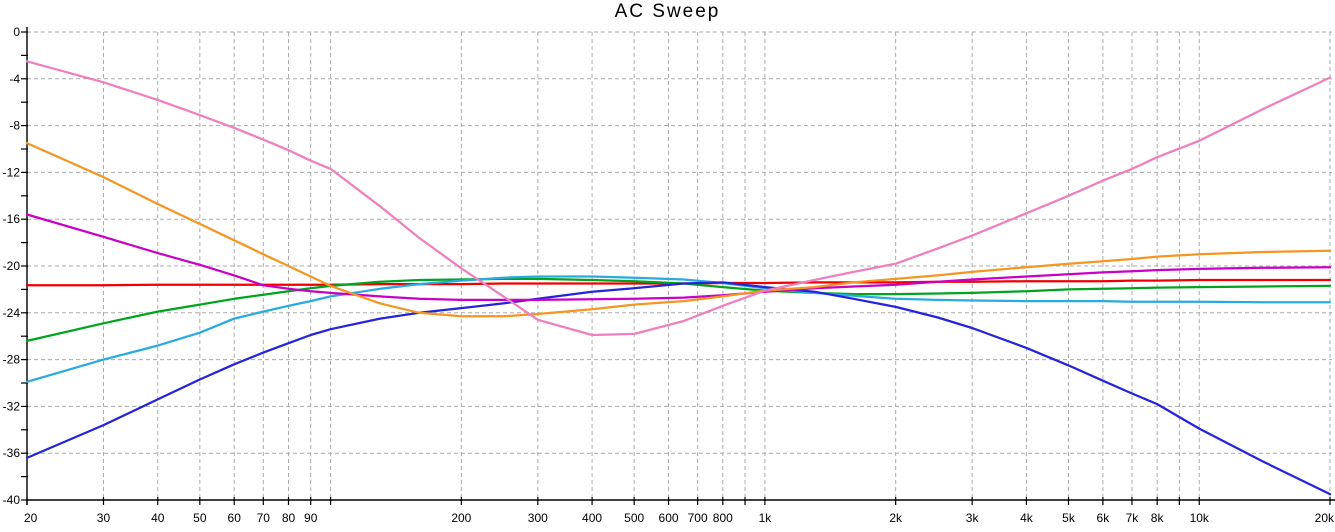 The width and height of the screenshot is (1335, 532). I want to click on chart-title: AC Sweep, so click(667, 11).